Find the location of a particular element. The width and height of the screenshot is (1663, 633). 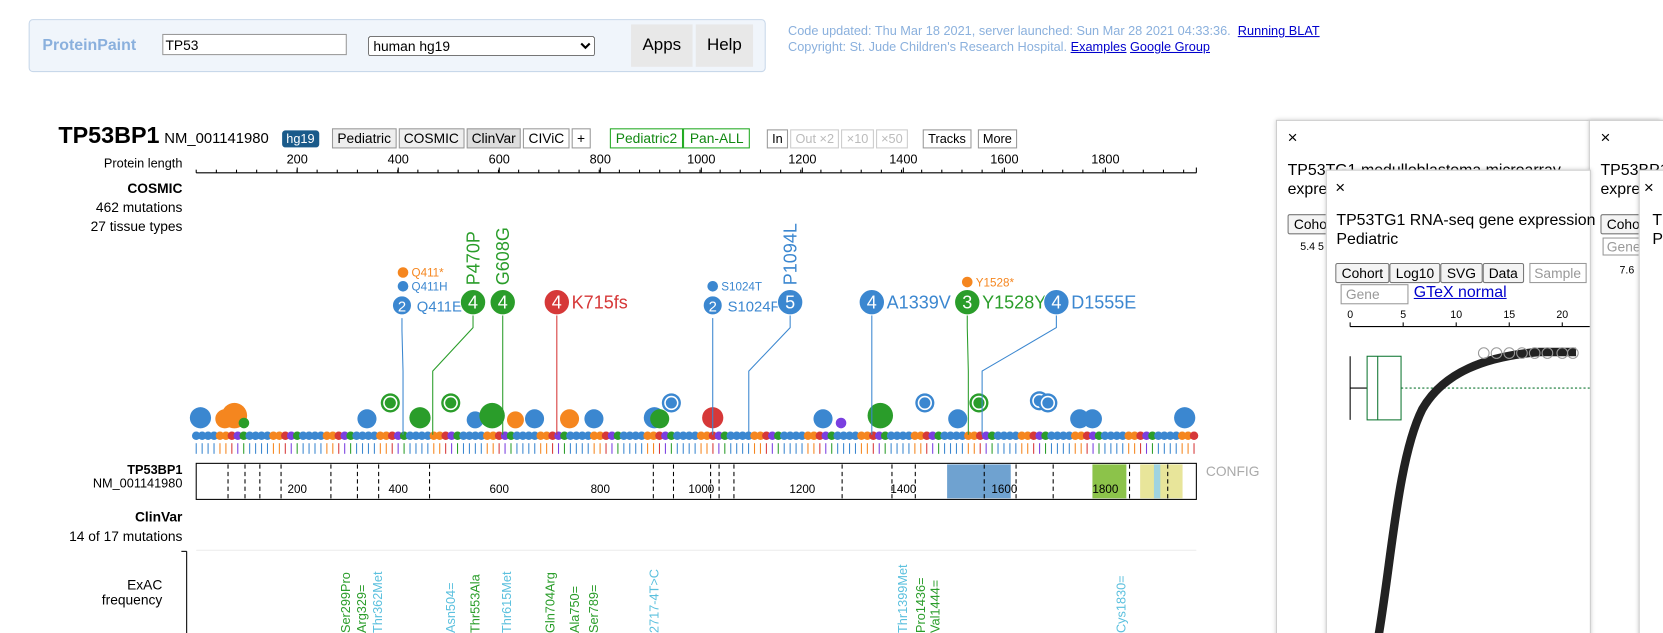

sample-input: Sample is located at coordinates (1557, 273).